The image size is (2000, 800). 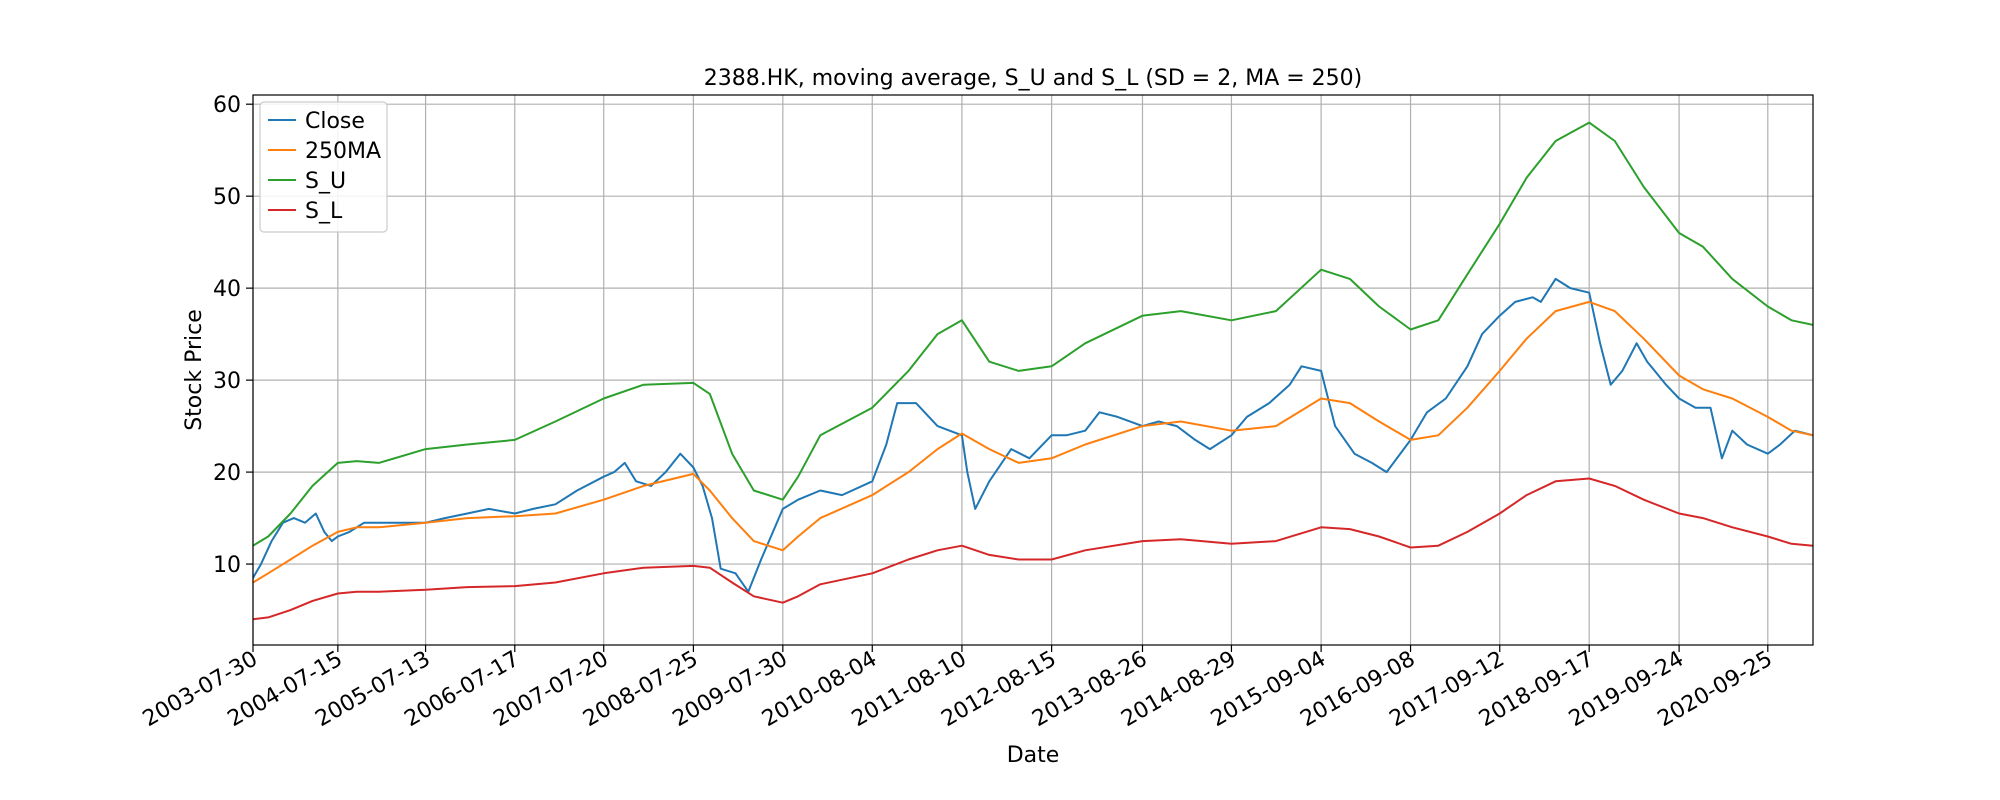 What do you see at coordinates (325, 181) in the screenshot?
I see `legend-label: S_U` at bounding box center [325, 181].